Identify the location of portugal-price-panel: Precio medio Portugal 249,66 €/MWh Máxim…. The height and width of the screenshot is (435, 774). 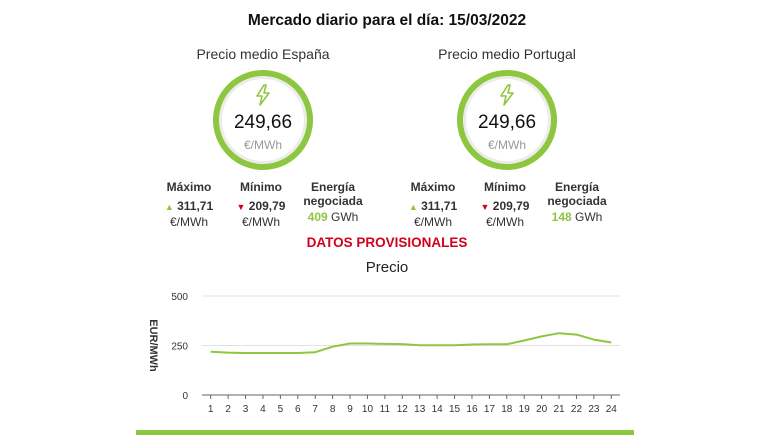
(507, 143).